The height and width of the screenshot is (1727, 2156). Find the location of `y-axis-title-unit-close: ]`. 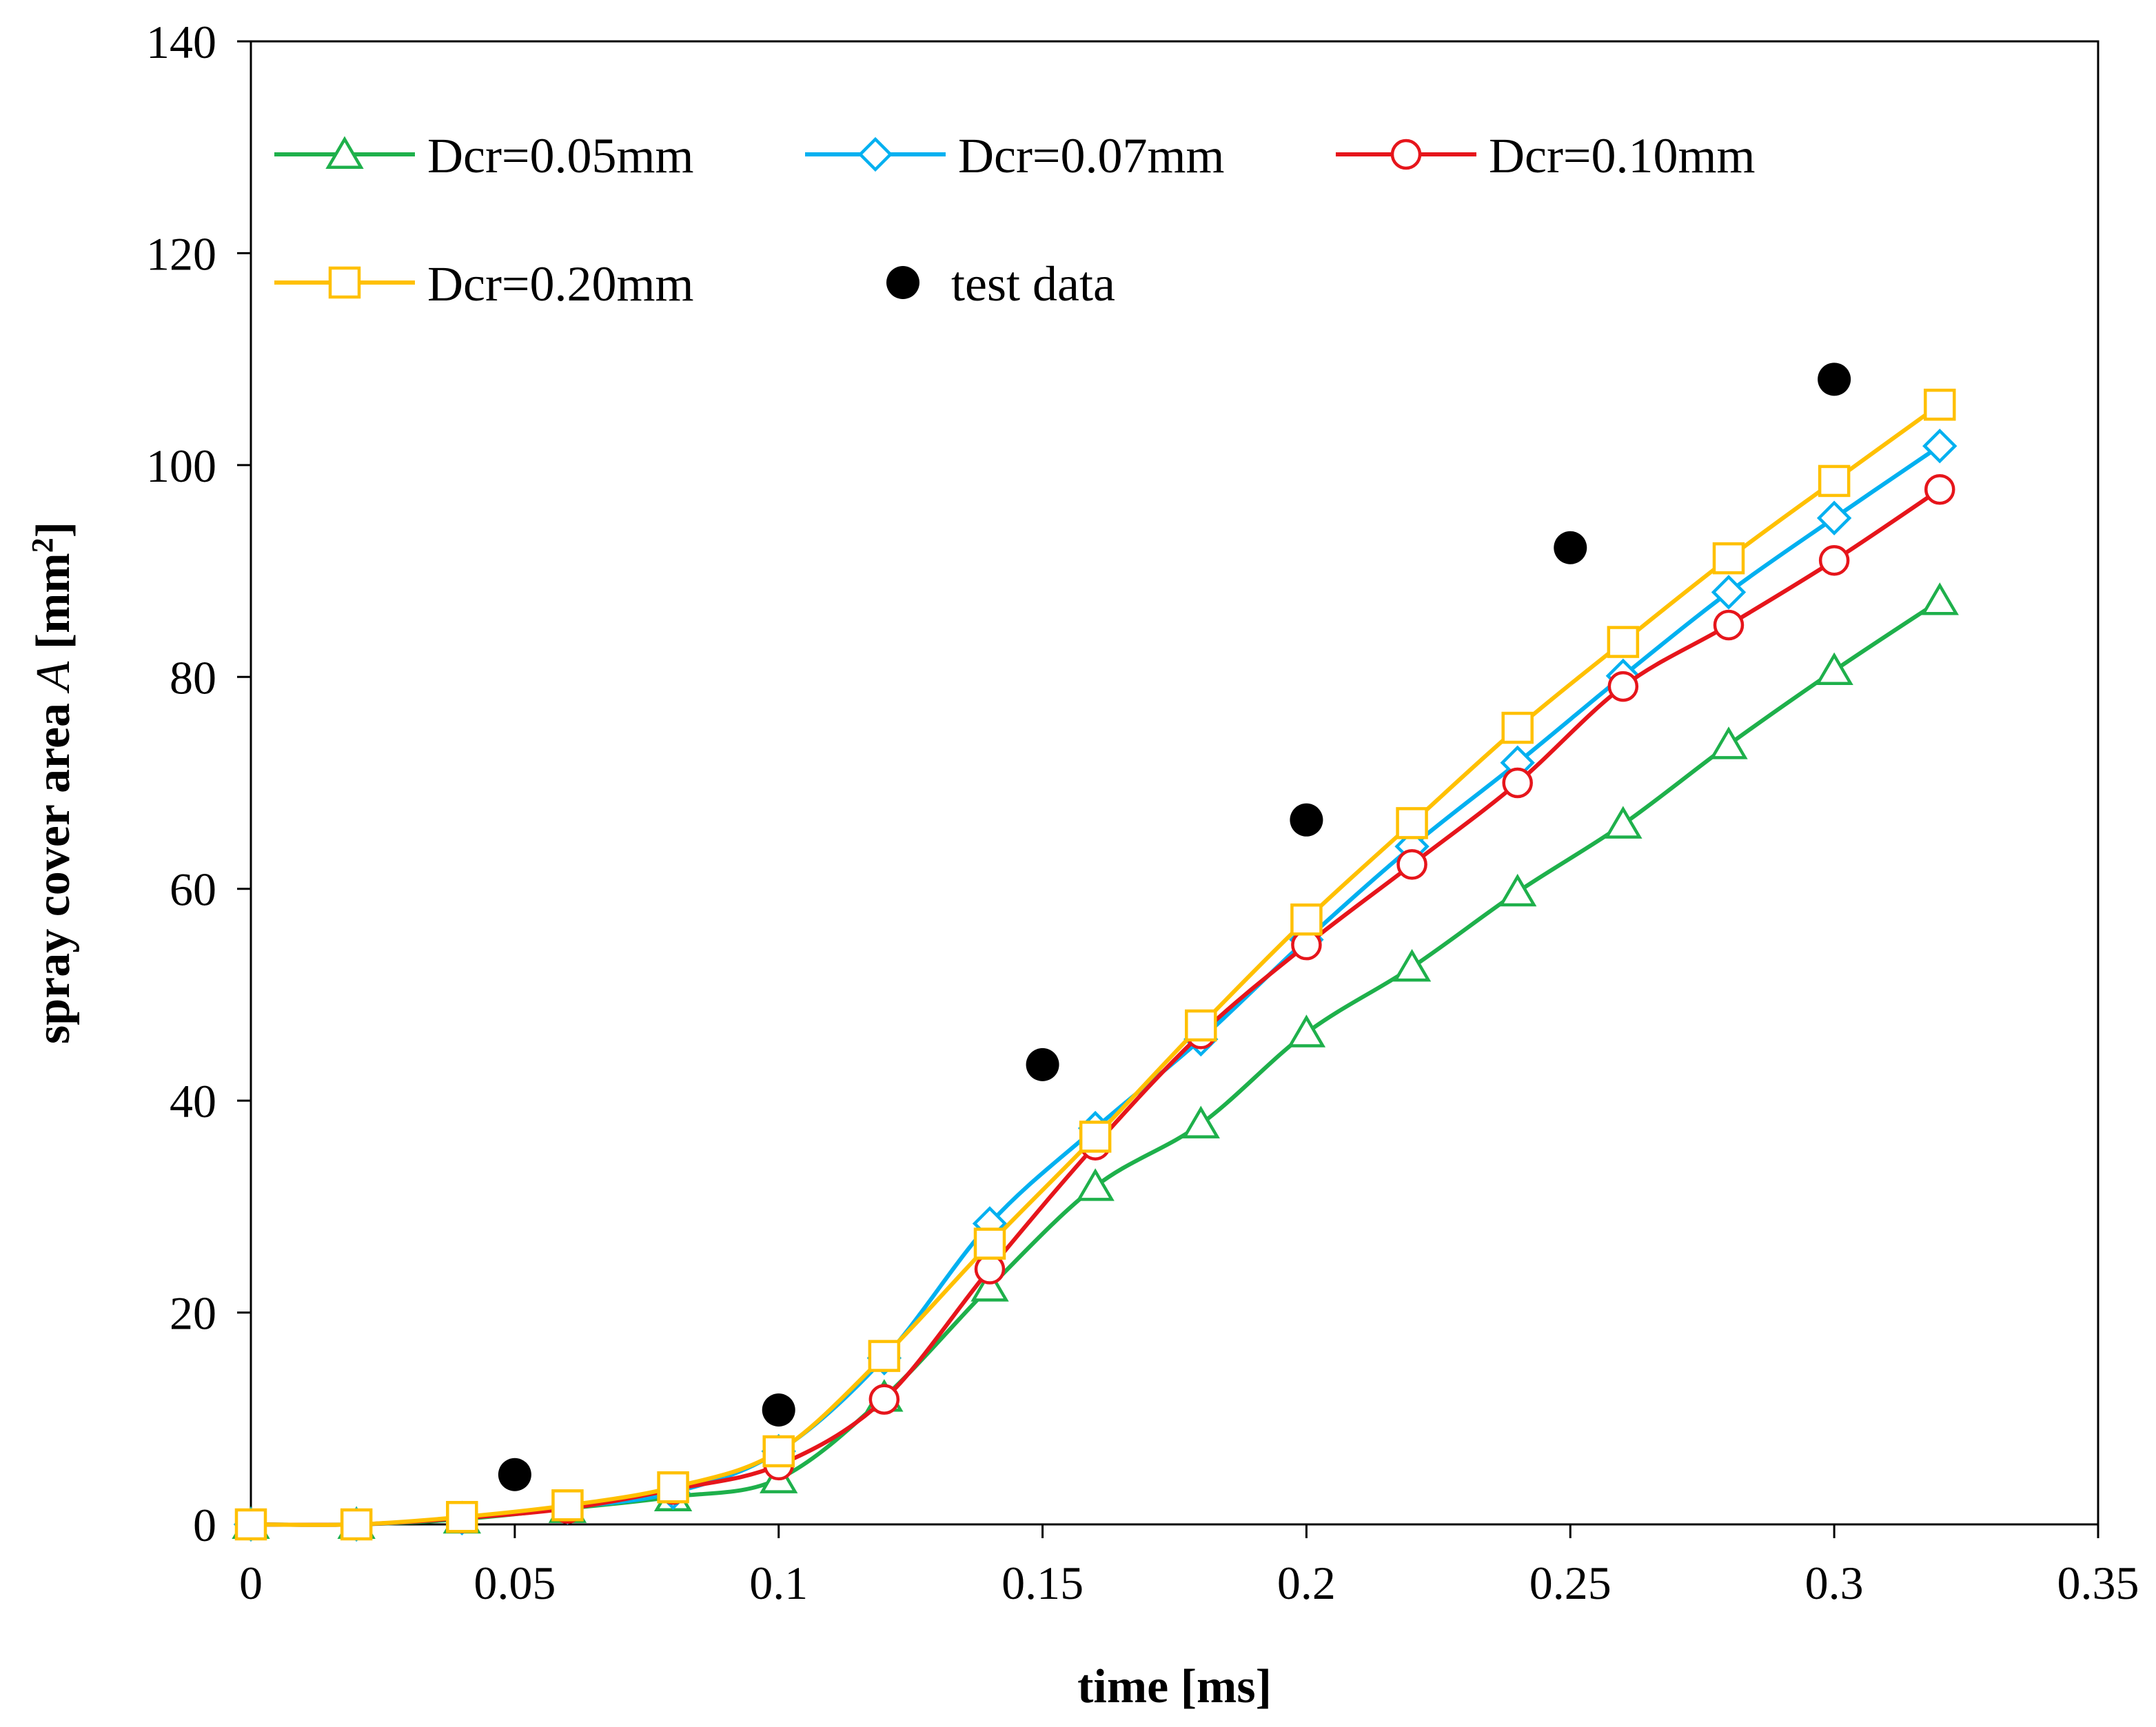

y-axis-title-unit-close: ] is located at coordinates (53, 530).